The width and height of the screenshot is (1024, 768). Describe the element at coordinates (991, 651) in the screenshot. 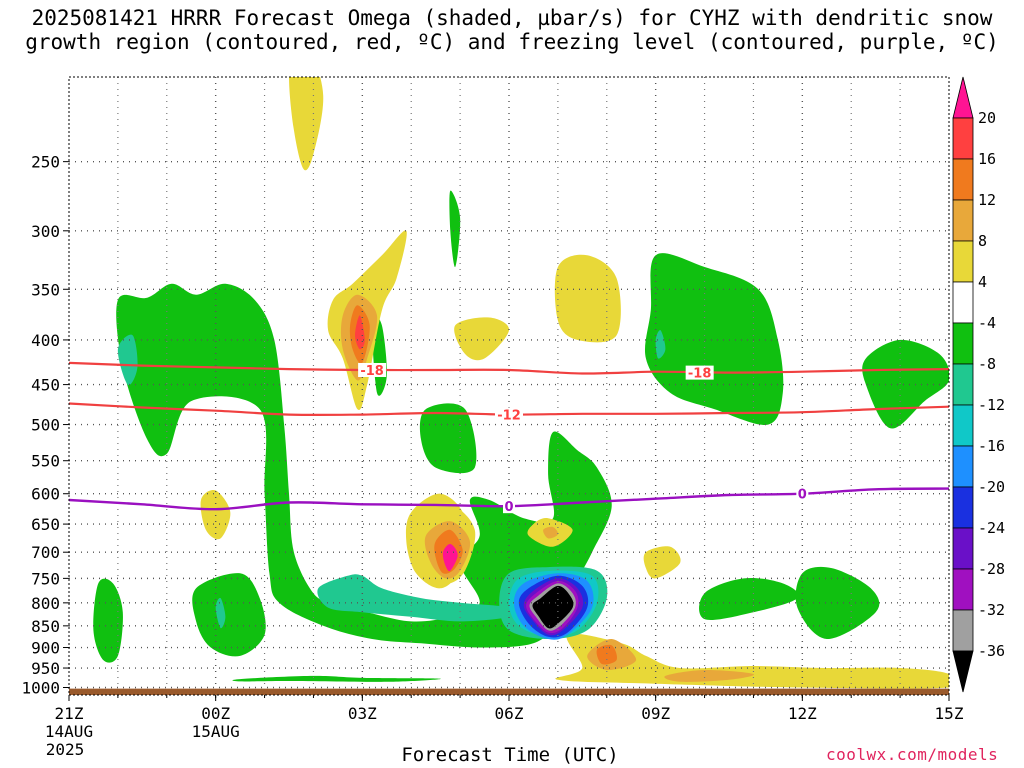

I see `colorbar-label-13: -36` at that location.